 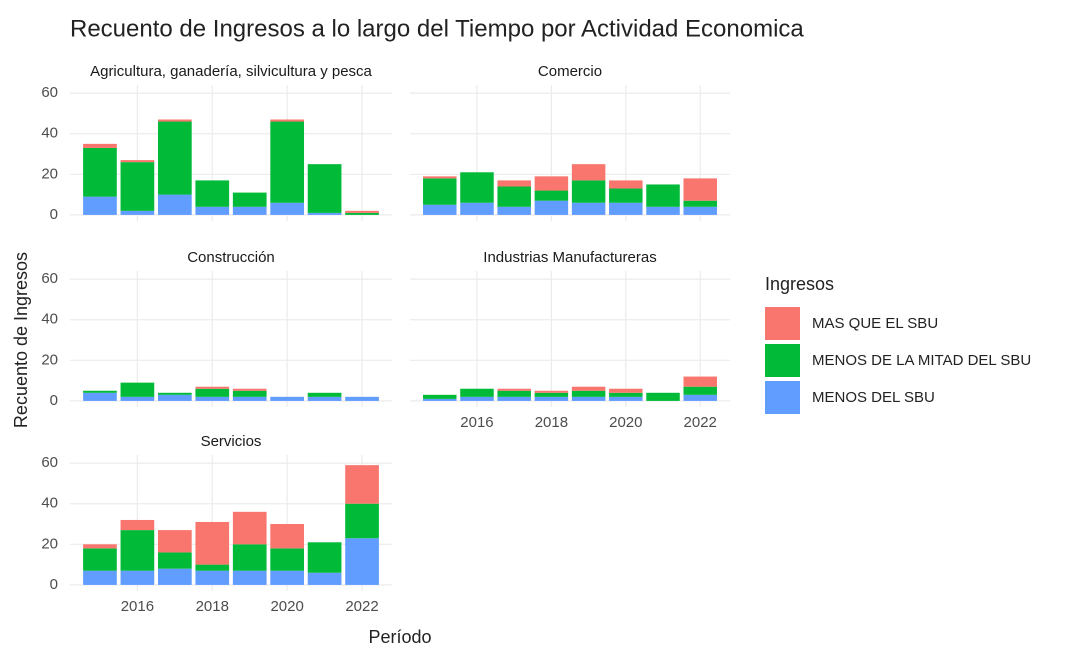 I want to click on x-axis-label: Período, so click(x=399, y=637).